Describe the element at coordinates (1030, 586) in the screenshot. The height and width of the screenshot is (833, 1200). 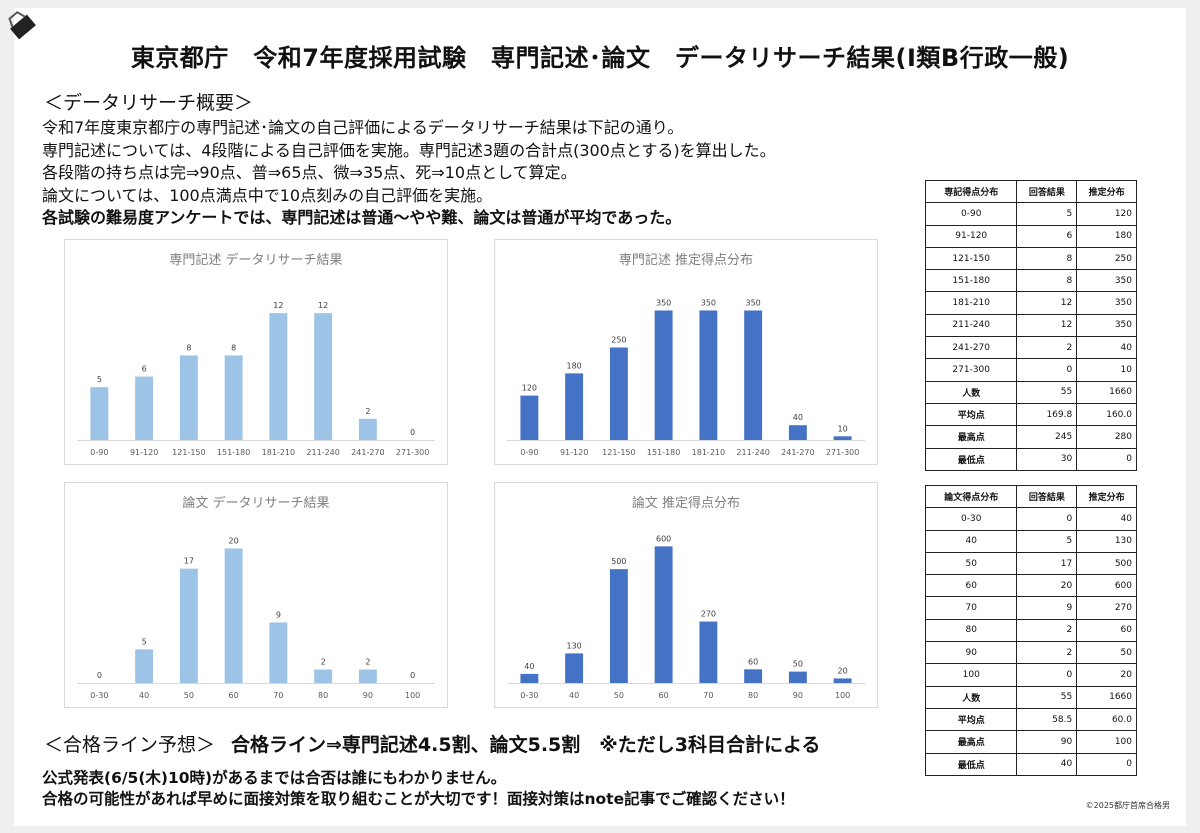
I see `table-row: 60 20 600` at that location.